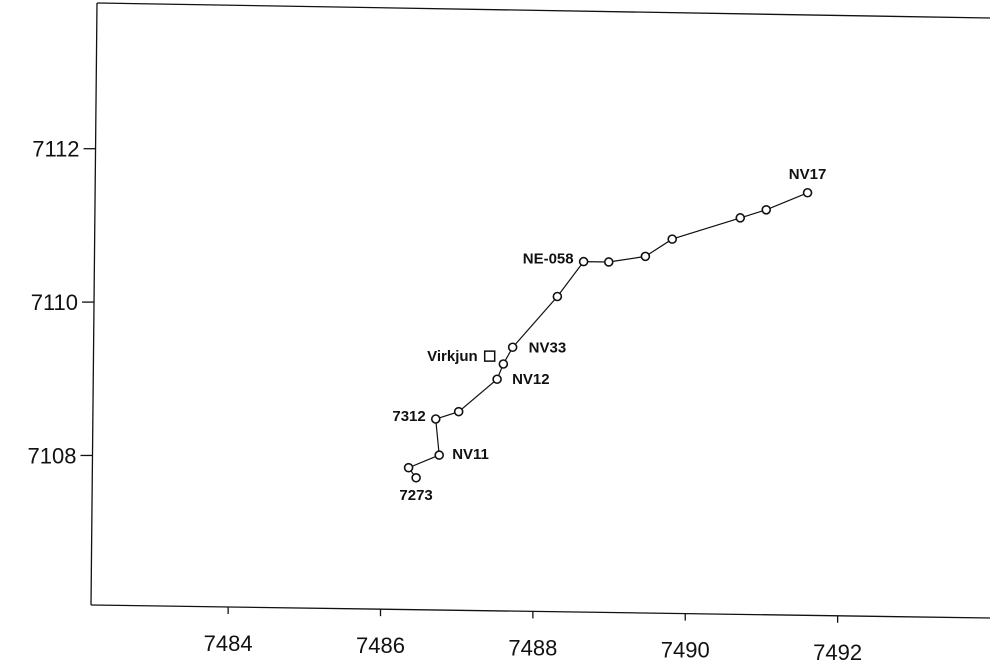  I want to click on x-tick-label: 7492, so click(837, 652).